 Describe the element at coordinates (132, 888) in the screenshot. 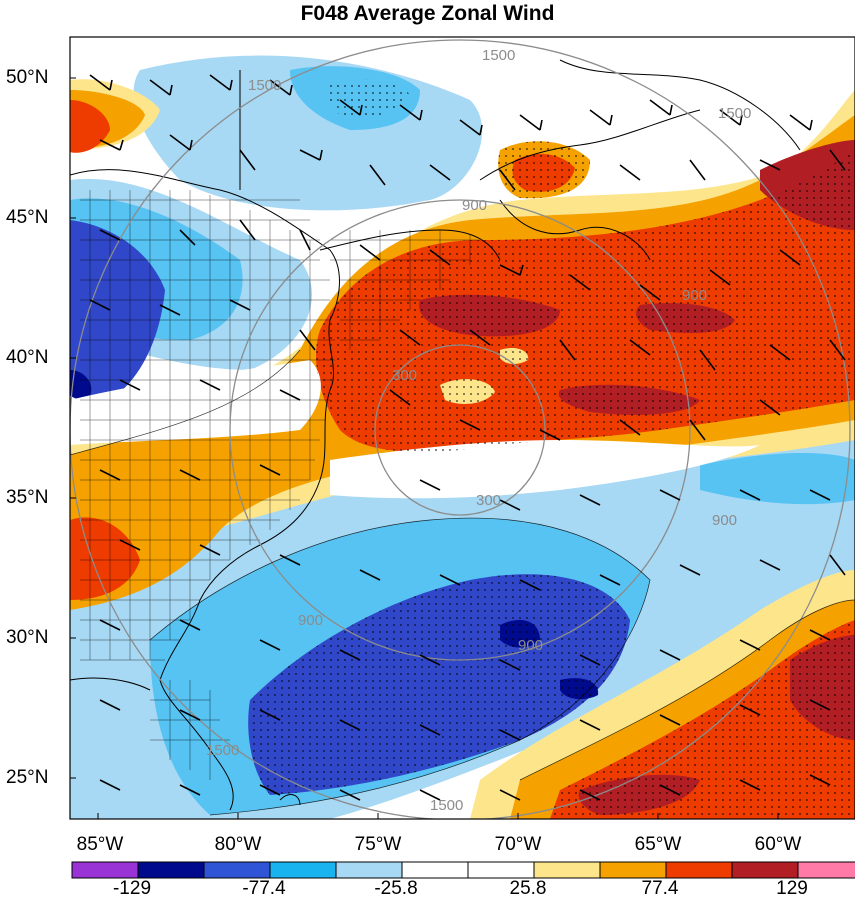

I see `colorbar-label: -129` at that location.